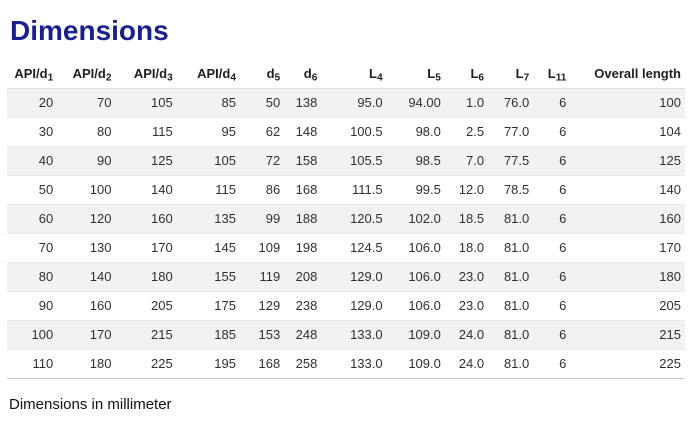 The height and width of the screenshot is (436, 700). Describe the element at coordinates (262, 306) in the screenshot. I see `table-cell: 129` at that location.